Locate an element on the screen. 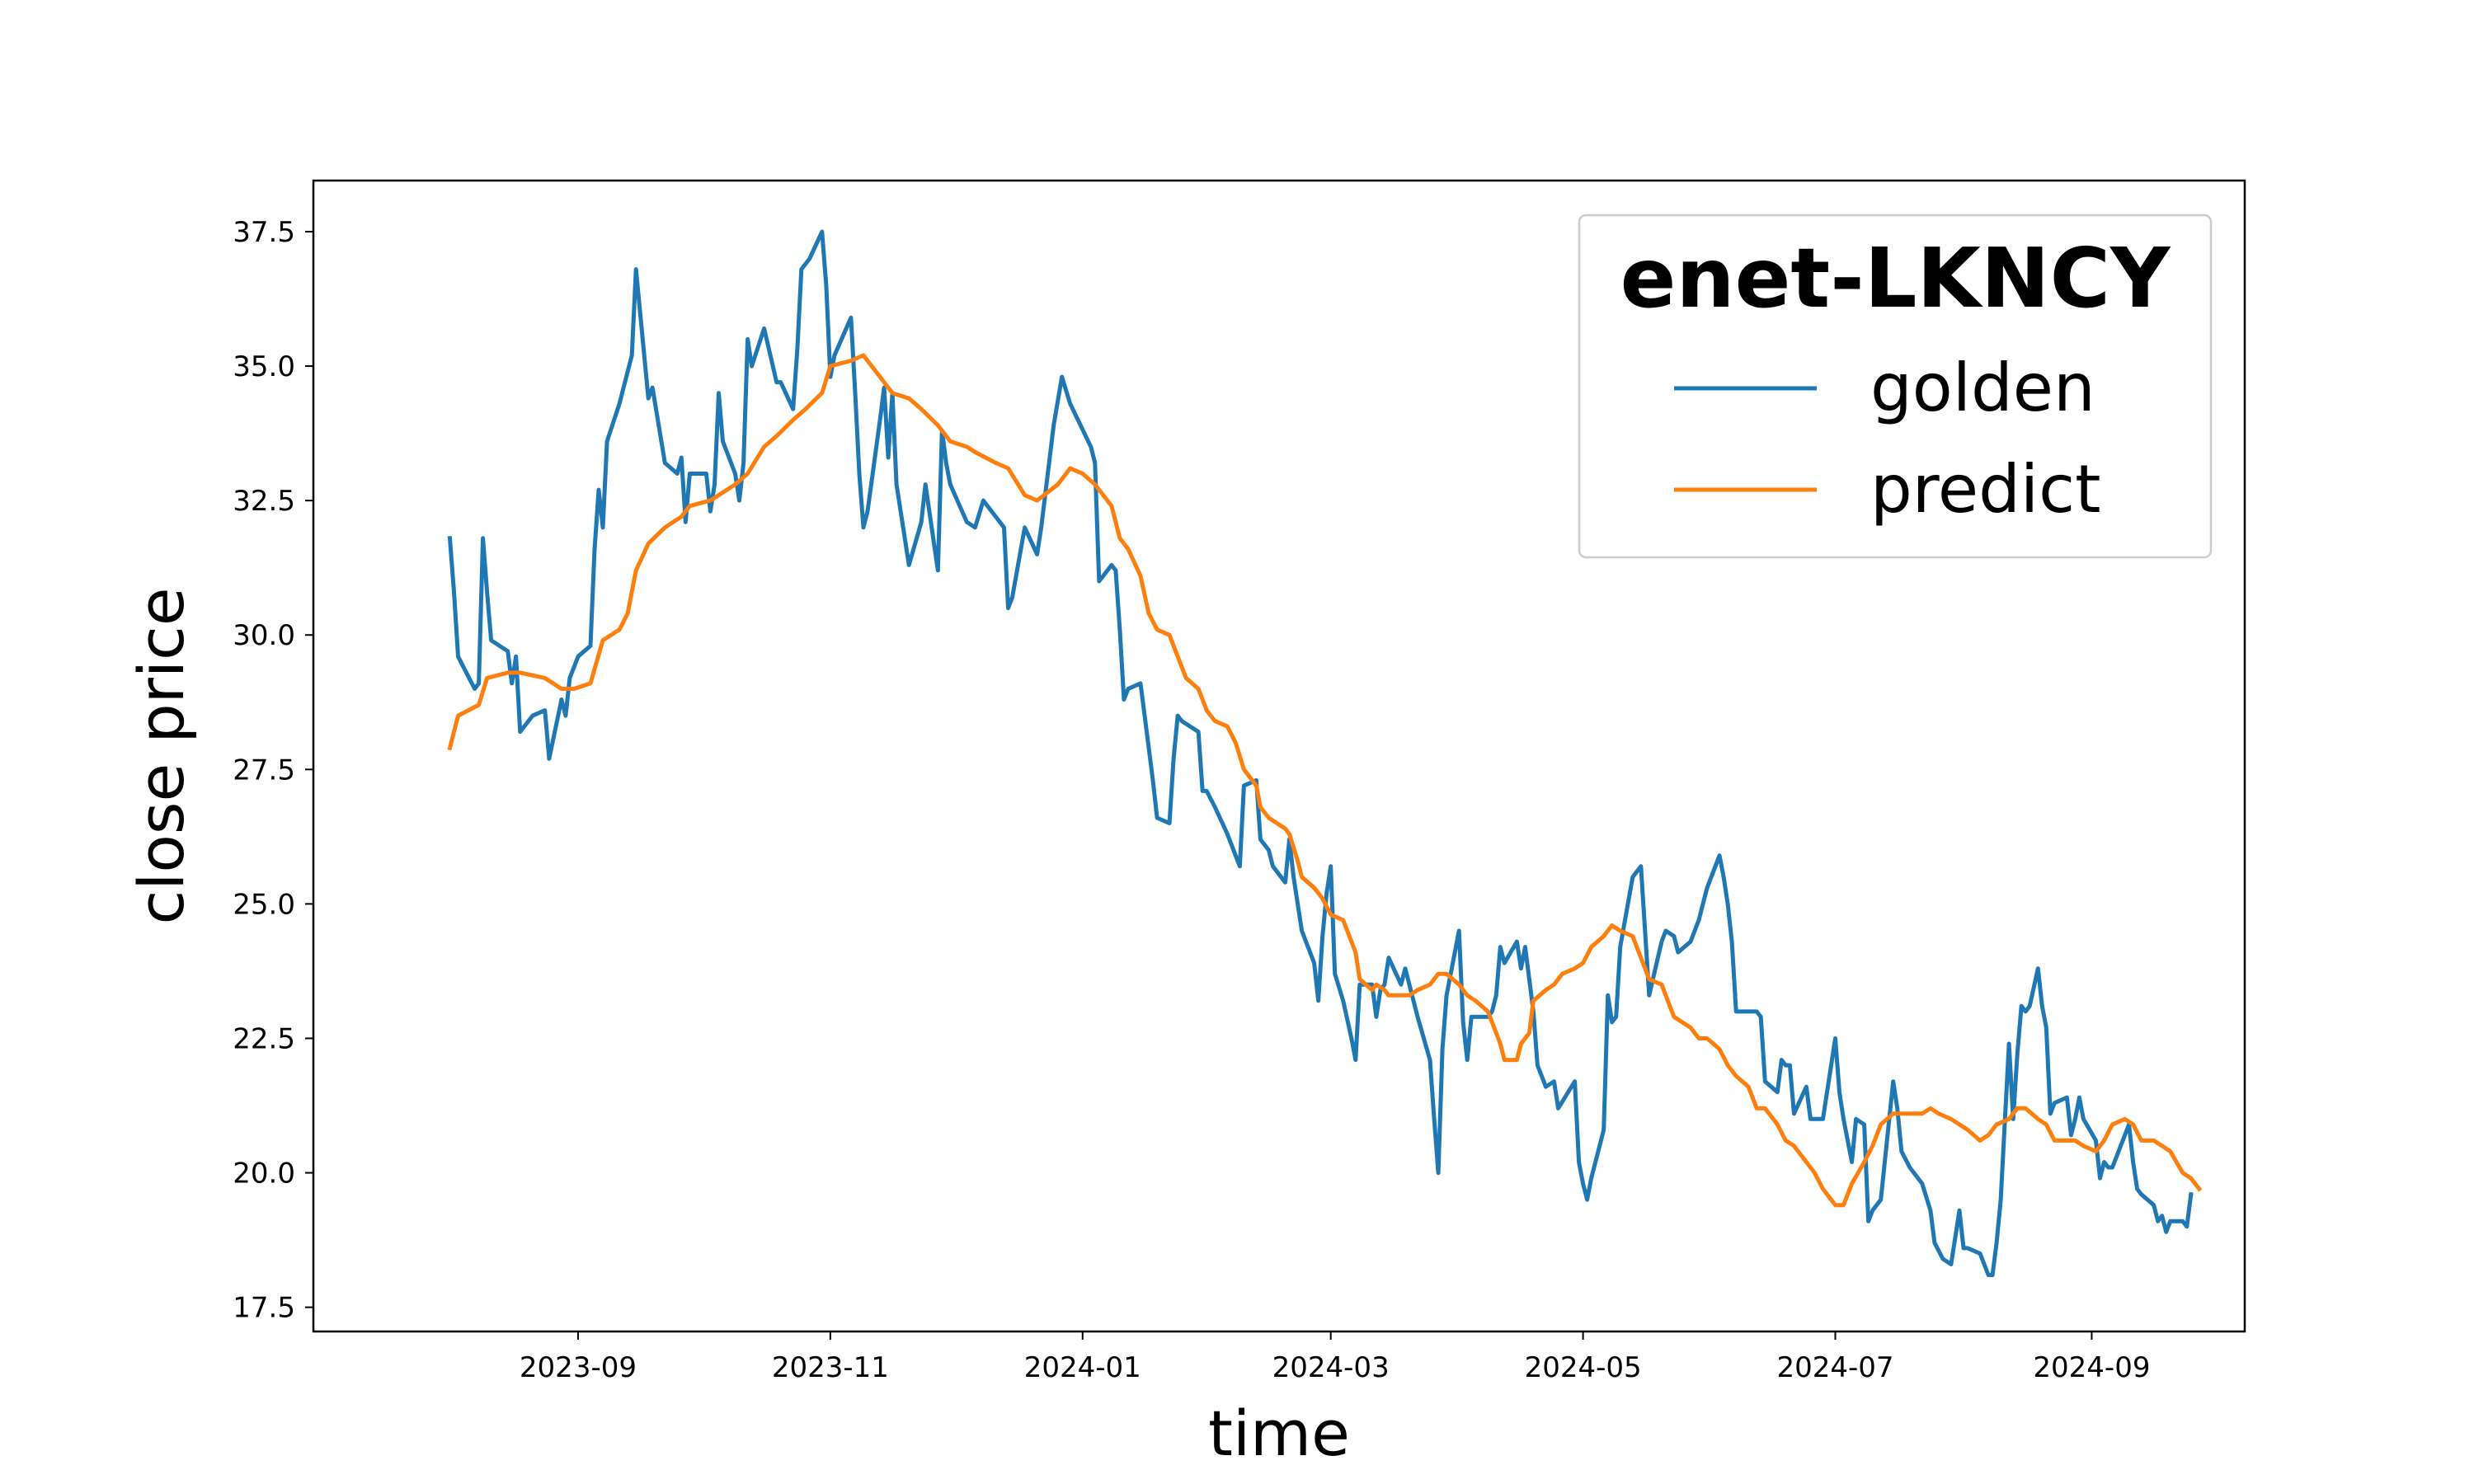 This screenshot has width=2474, height=1484. y-tick-label: 30.0 is located at coordinates (264, 635).